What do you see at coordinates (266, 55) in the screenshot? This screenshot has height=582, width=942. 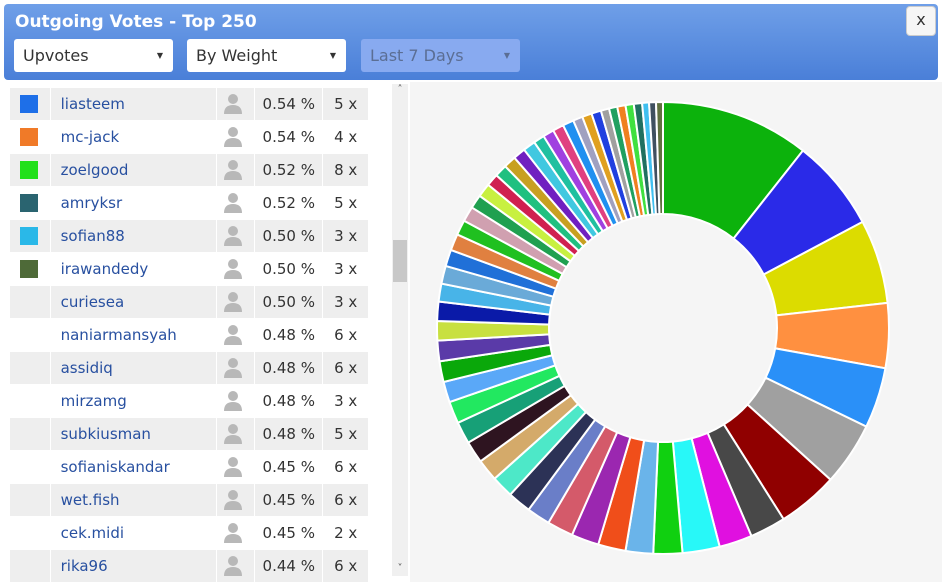 I see `sort-select: By Weight` at bounding box center [266, 55].